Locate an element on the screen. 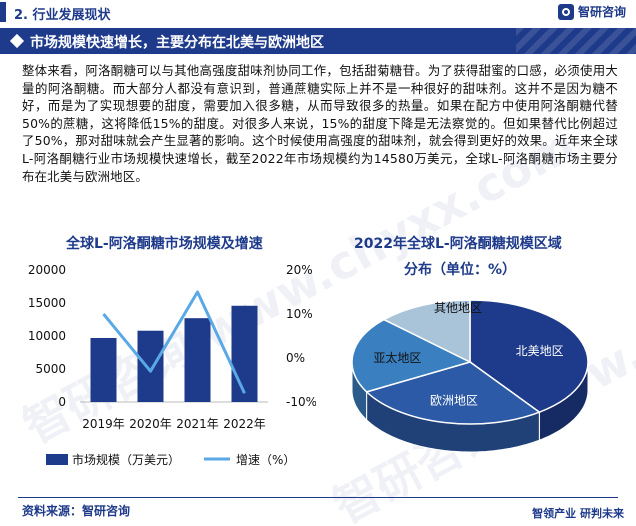  legend-bar-label: 市场规模（万美元） is located at coordinates (126, 459).